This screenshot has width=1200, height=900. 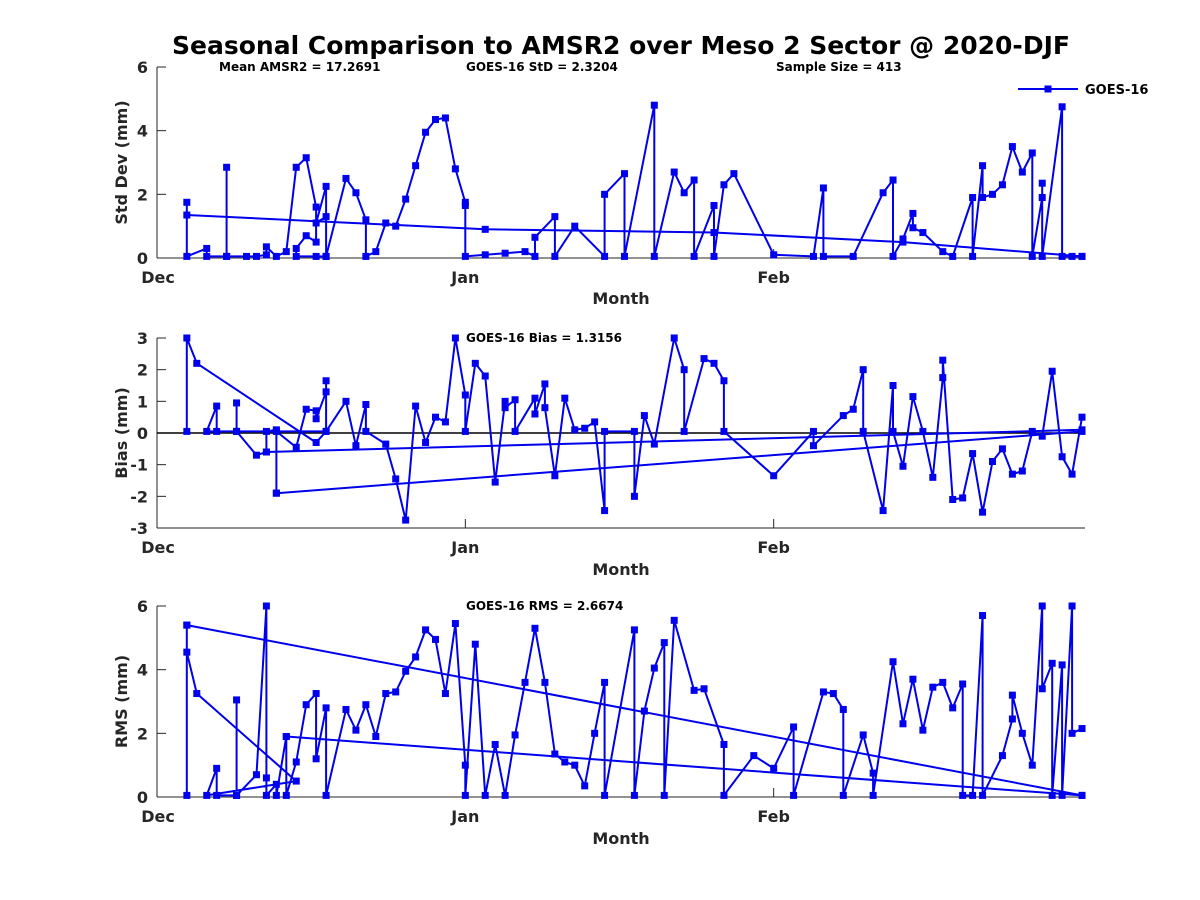 What do you see at coordinates (634, 180) in the screenshot?
I see `series-group` at bounding box center [634, 180].